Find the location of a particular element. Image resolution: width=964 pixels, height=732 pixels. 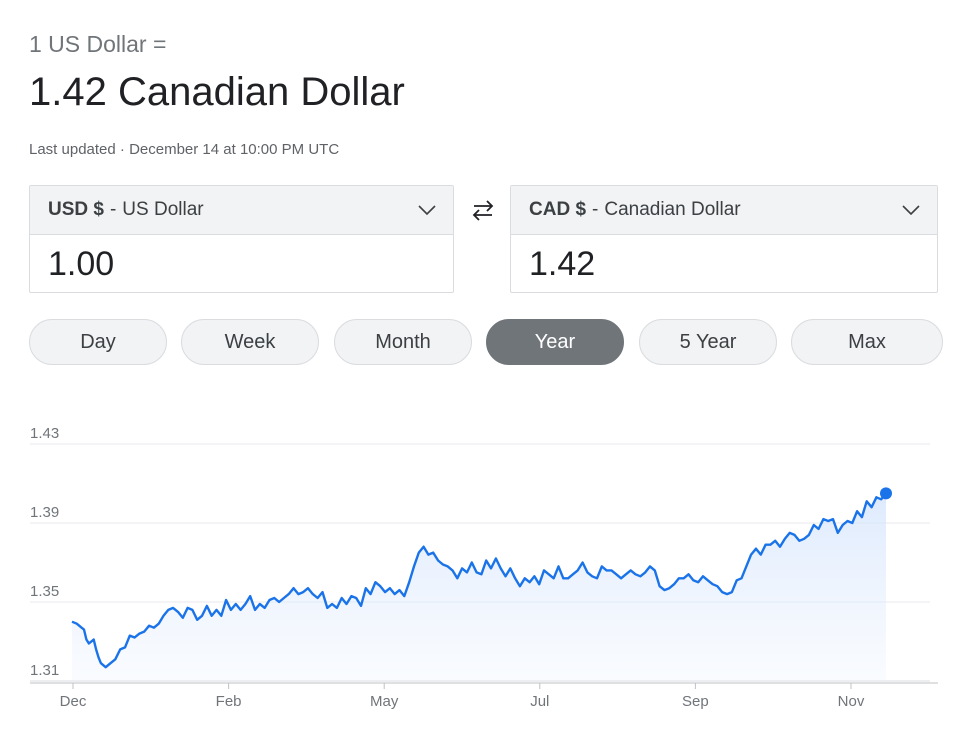

range-month-button: Month is located at coordinates (403, 342).